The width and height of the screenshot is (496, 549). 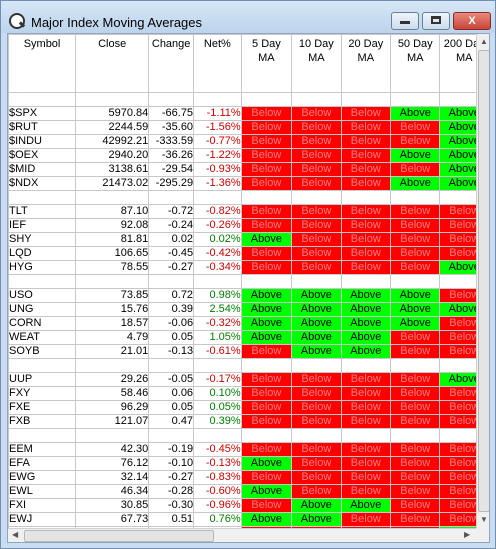 What do you see at coordinates (42, 491) in the screenshot?
I see `cell-symbol: EWL` at bounding box center [42, 491].